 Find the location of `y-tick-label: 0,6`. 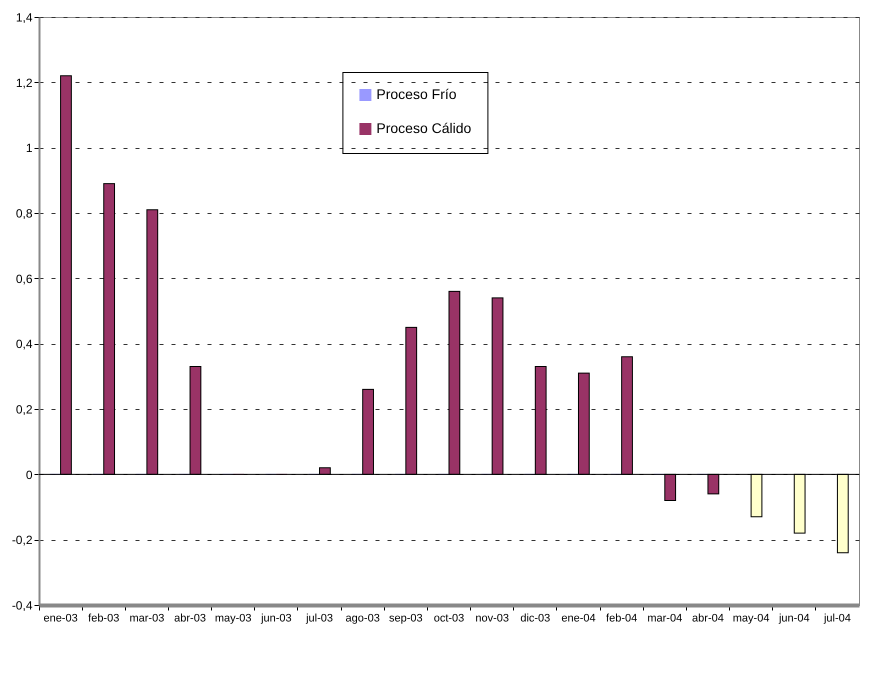

y-tick-label: 0,6 is located at coordinates (24, 279).